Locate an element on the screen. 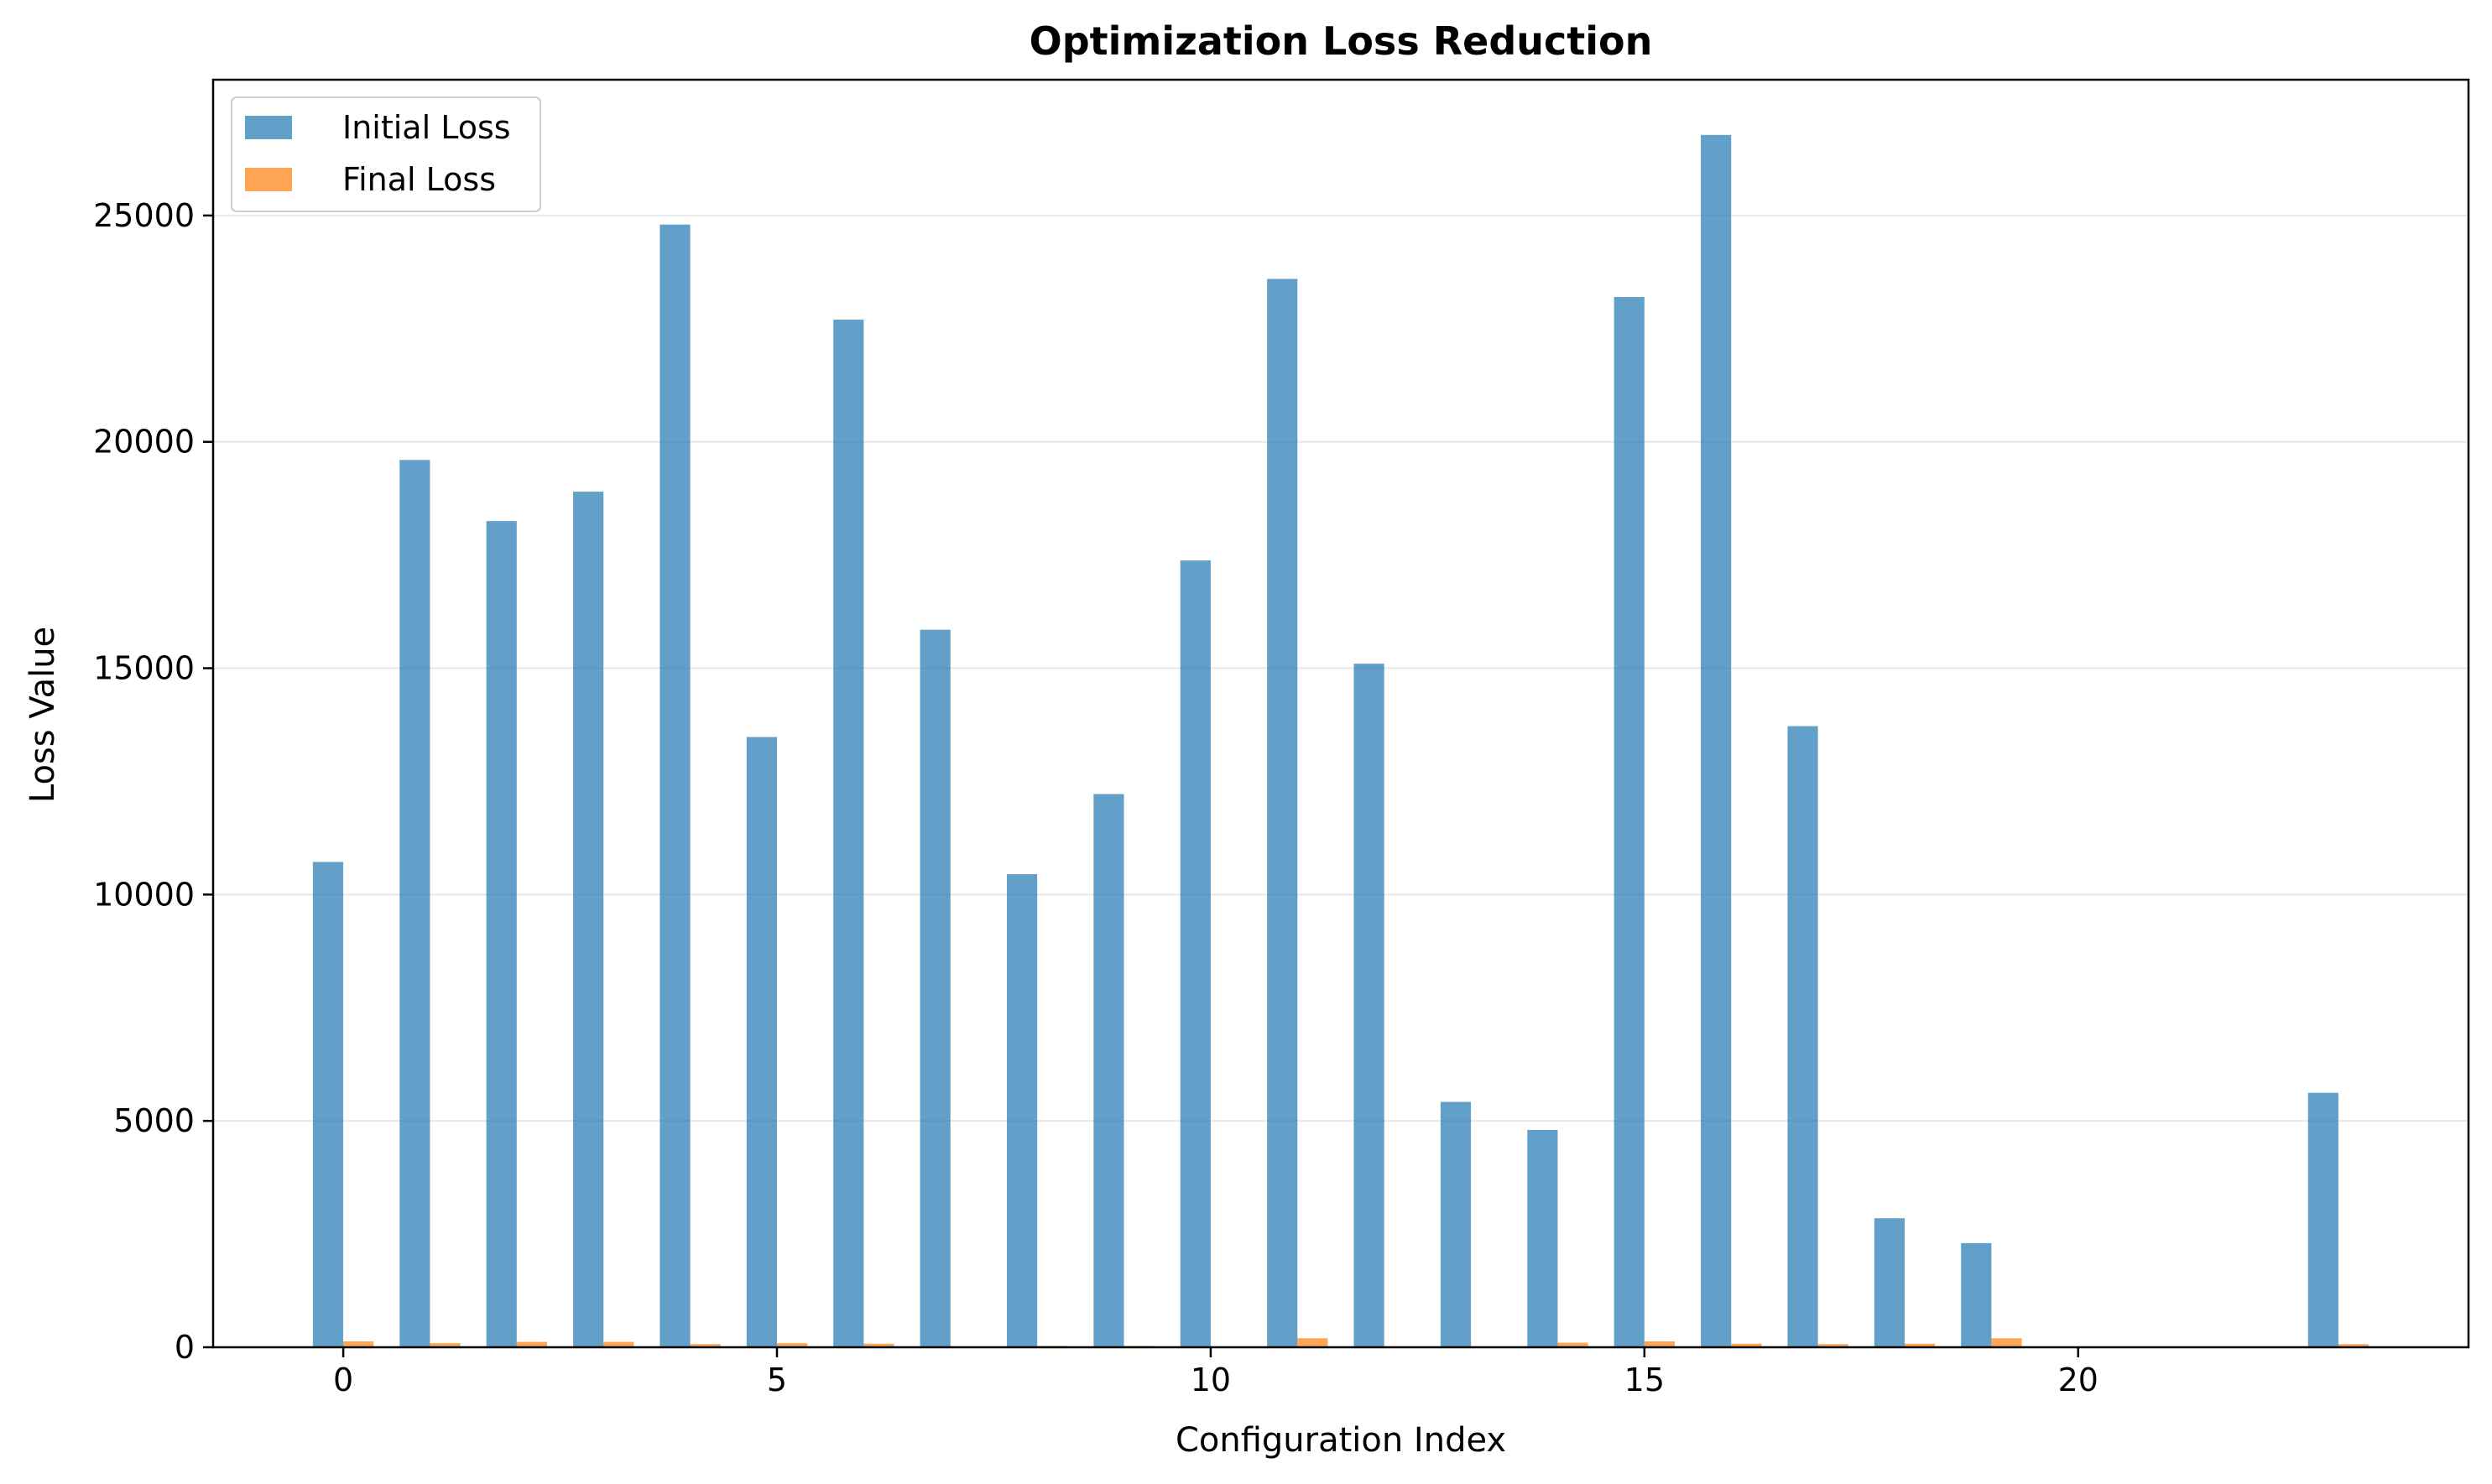  y-tick-label-0: 0 is located at coordinates (185, 1347).